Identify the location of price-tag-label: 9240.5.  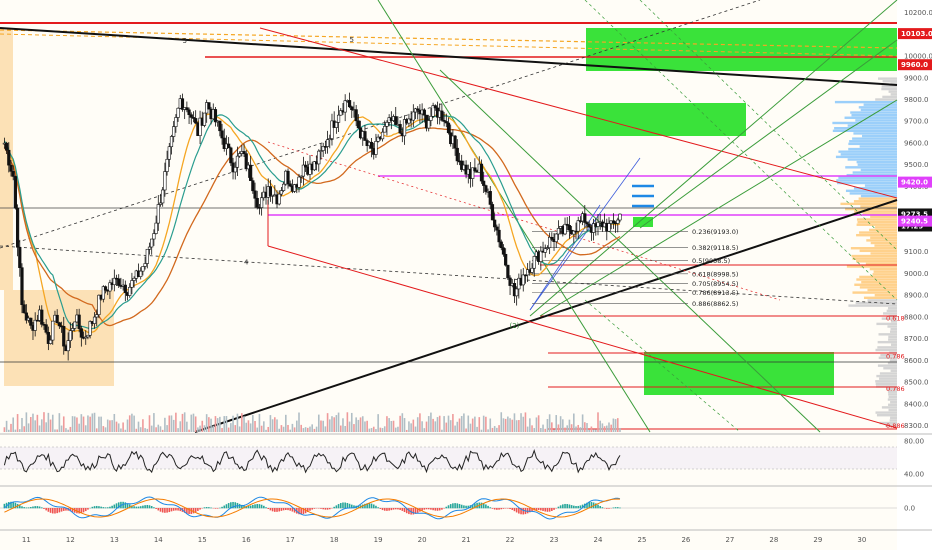
(914, 222).